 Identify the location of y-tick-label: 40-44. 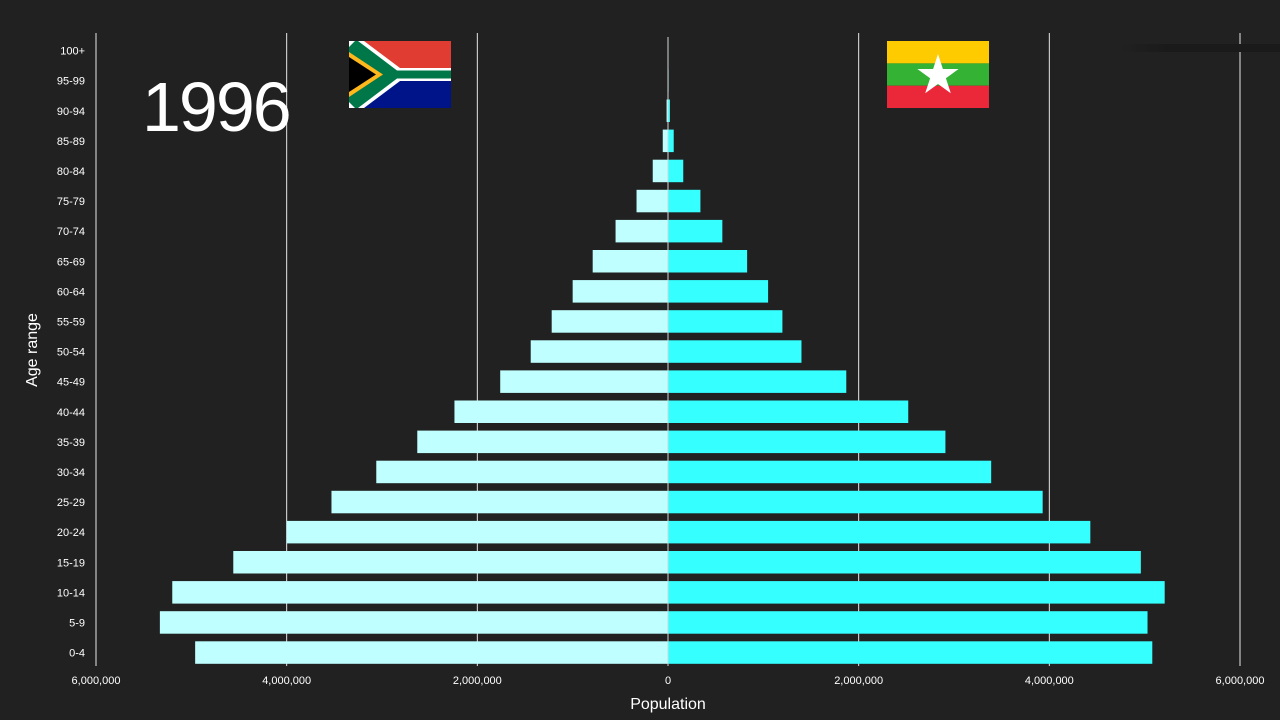
(71, 413).